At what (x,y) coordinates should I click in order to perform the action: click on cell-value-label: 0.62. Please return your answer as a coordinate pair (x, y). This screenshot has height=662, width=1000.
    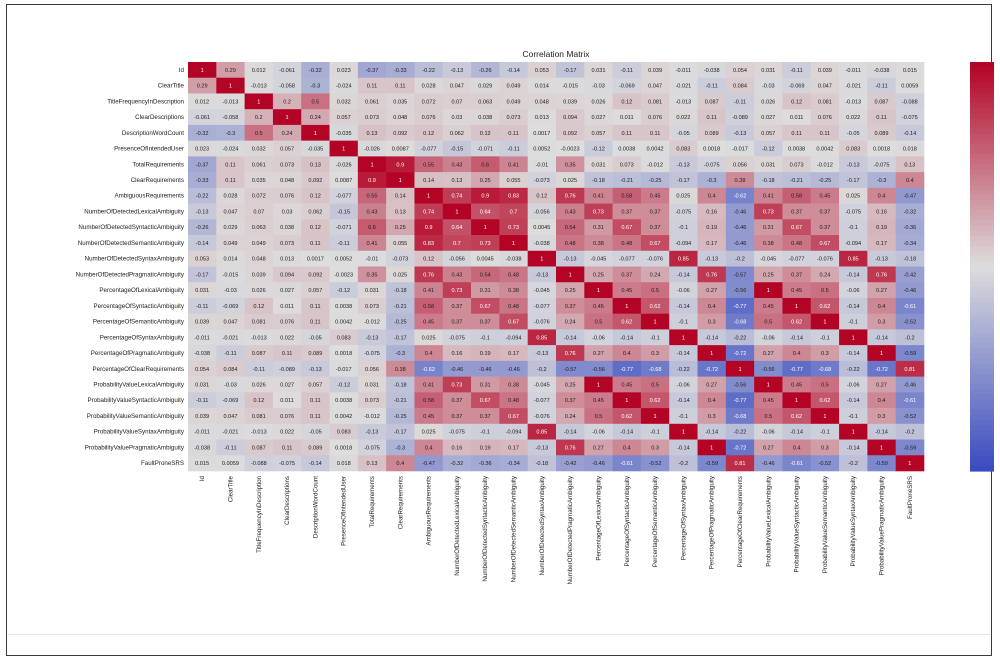
    Looking at the image, I should click on (824, 401).